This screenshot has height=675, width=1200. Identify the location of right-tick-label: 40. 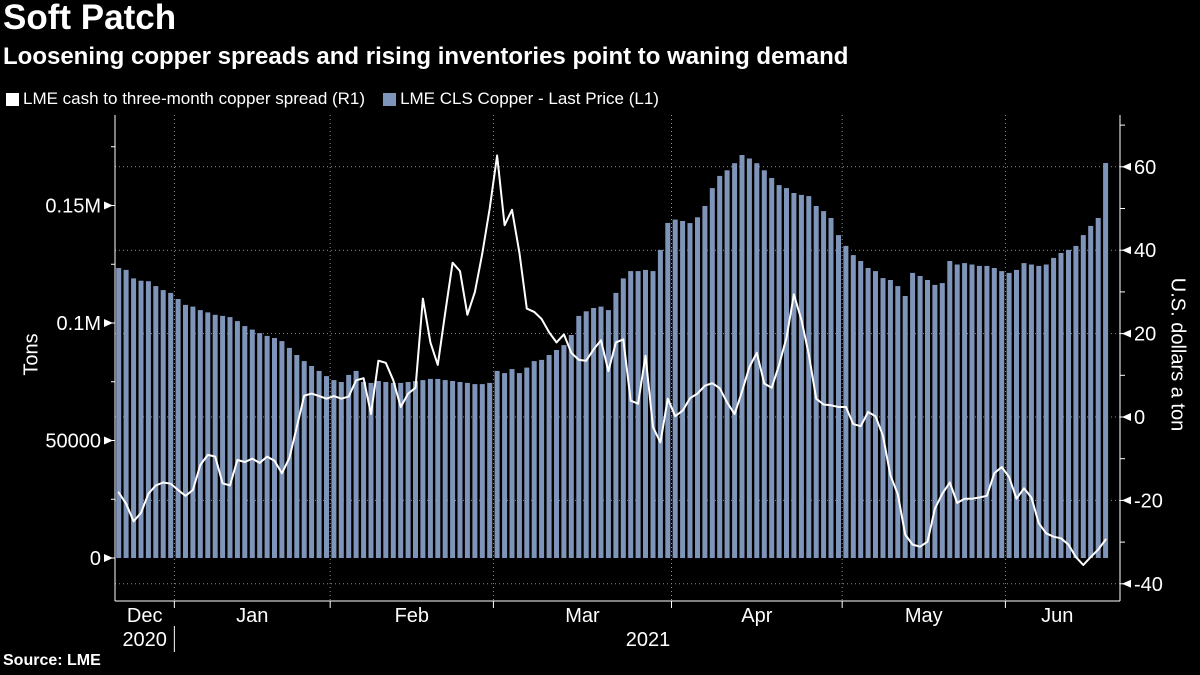
(1145, 251).